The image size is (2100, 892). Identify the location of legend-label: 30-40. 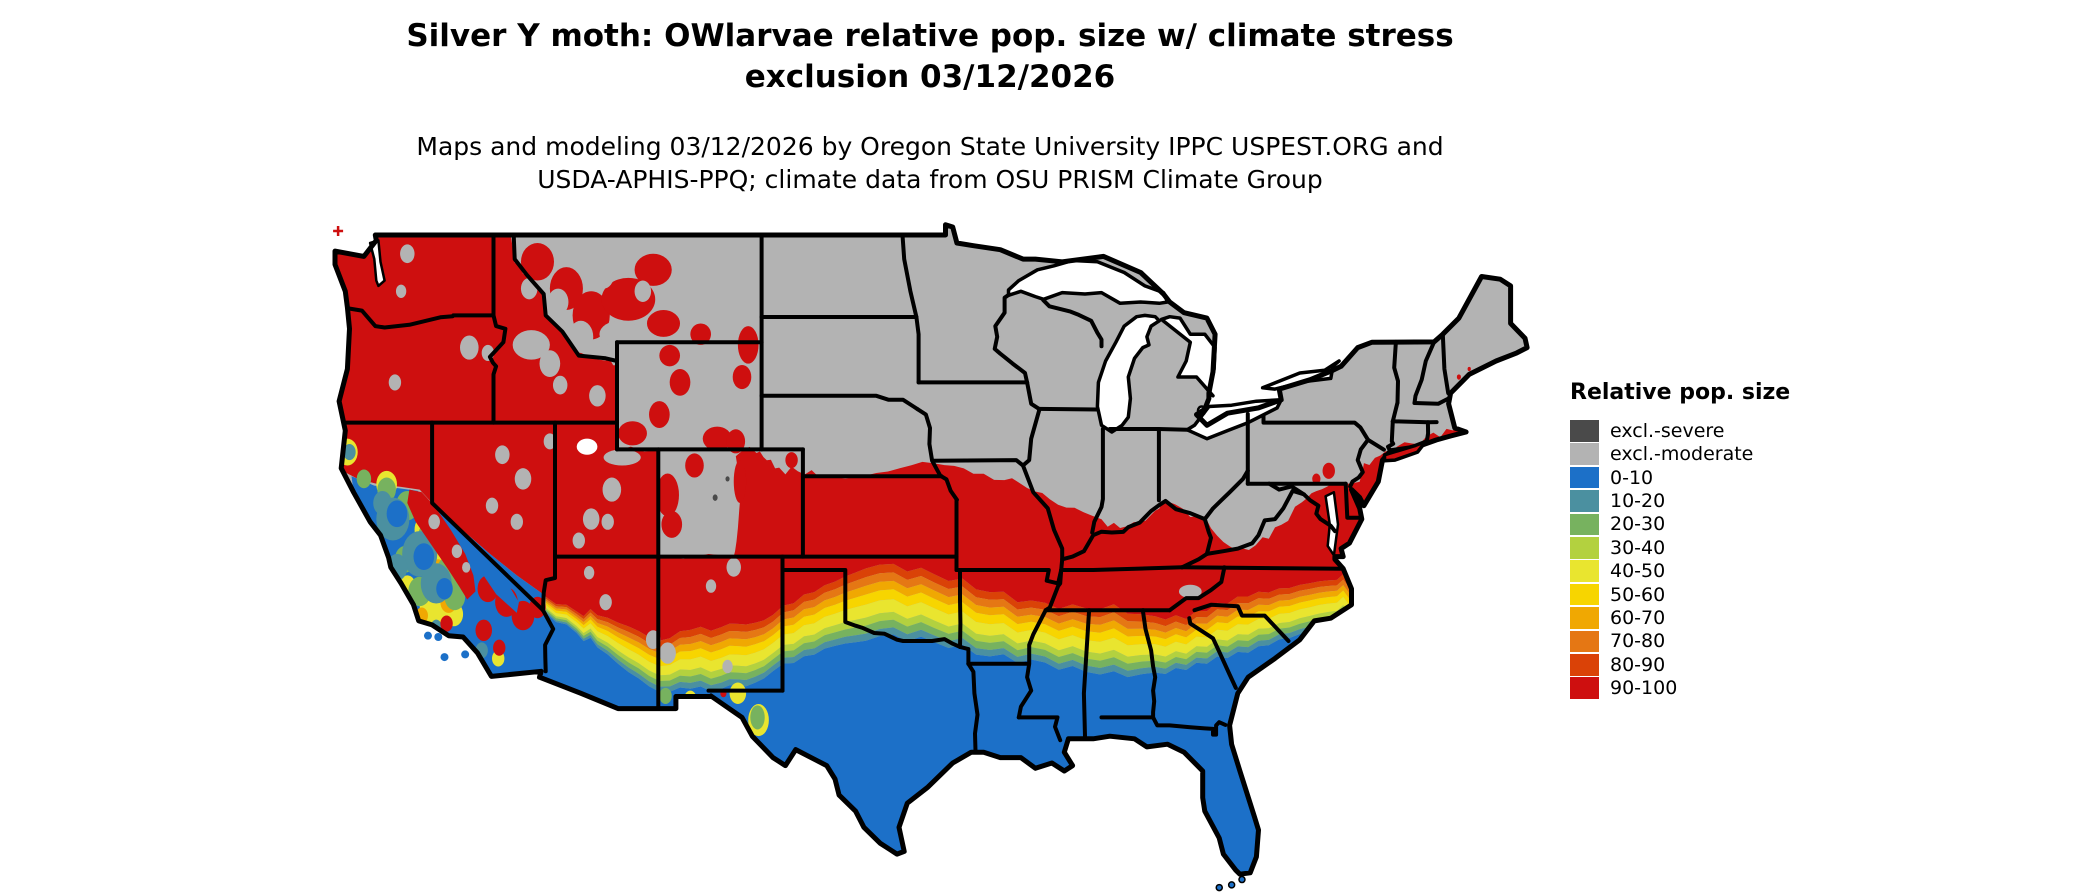
(1638, 547).